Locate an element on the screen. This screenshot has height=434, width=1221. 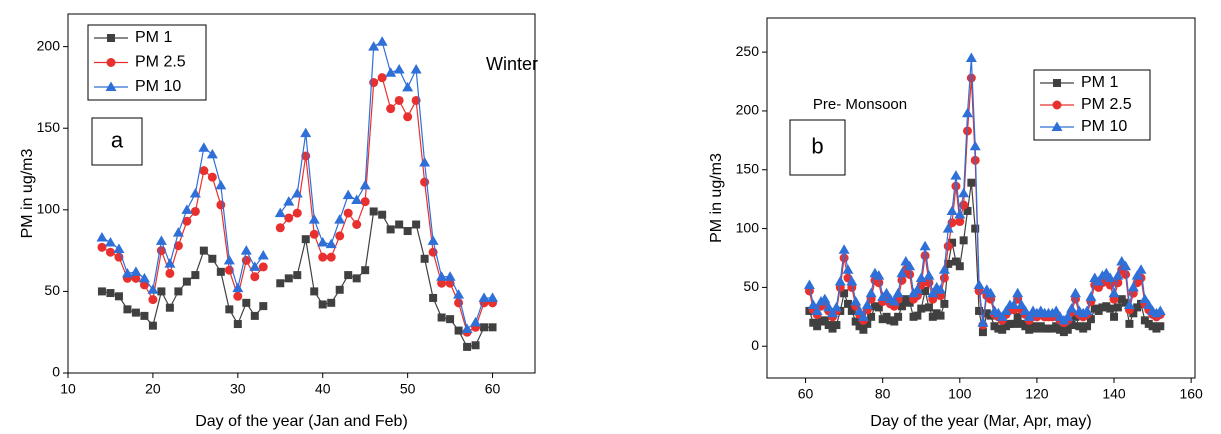
x-axis-label: Day of the year (Jan and Feb) is located at coordinates (301, 421).